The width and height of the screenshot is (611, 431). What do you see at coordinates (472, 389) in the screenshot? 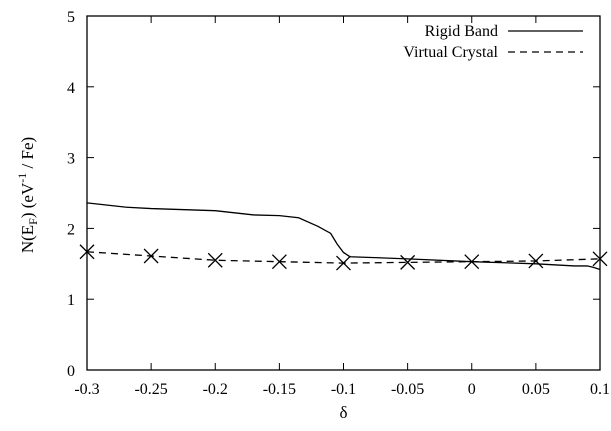
I see `x-tick-label: 0` at bounding box center [472, 389].